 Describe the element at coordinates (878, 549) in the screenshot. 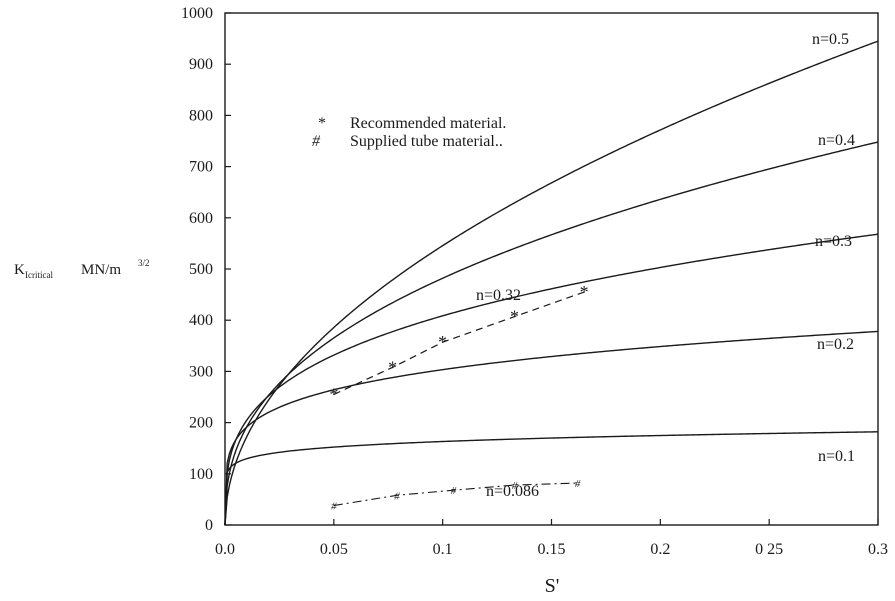

I see `x-tick-label: 0.3` at that location.